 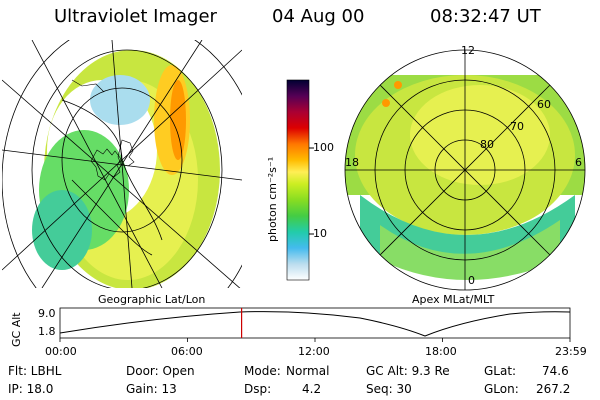 I want to click on lat-ring-80: 80, so click(x=487, y=144).